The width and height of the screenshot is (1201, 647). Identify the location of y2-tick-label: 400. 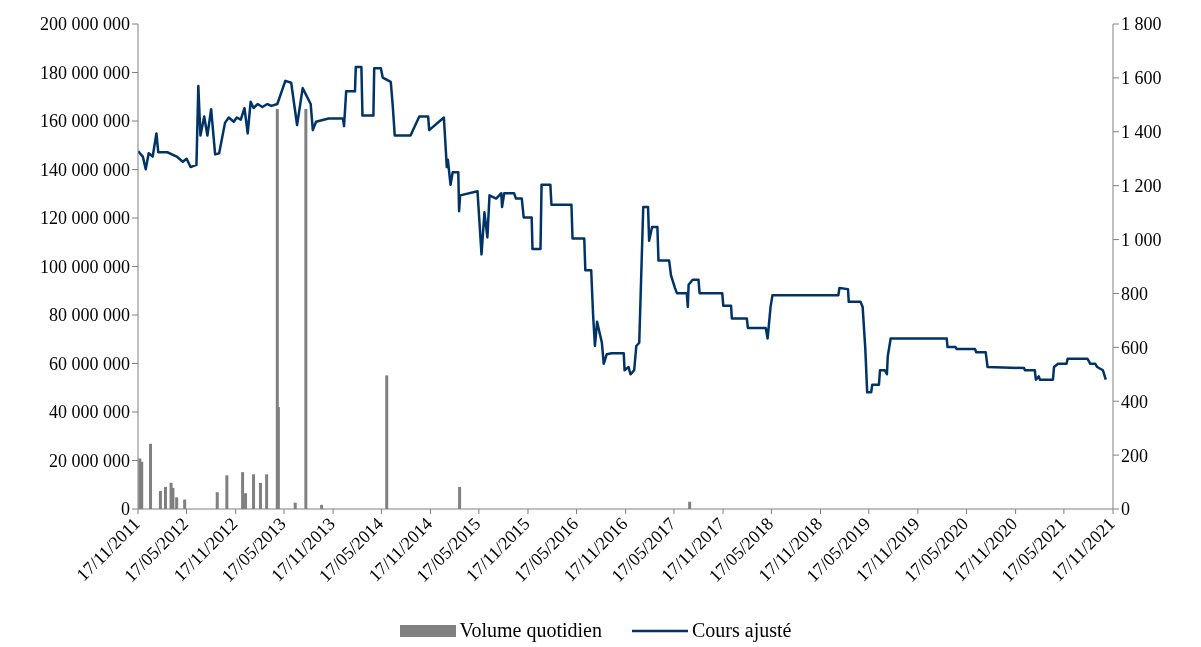
(1134, 401).